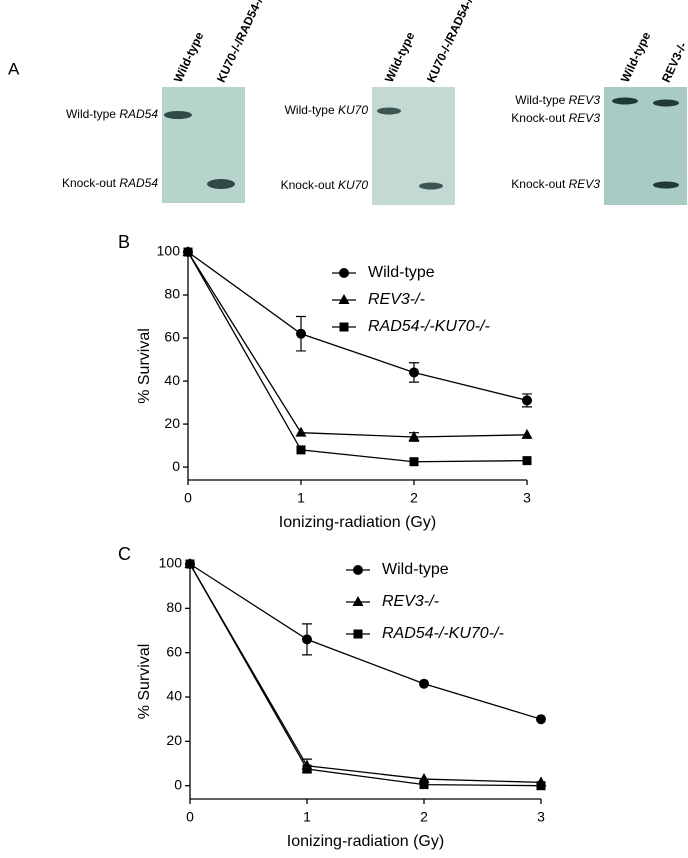 The height and width of the screenshot is (858, 688). I want to click on band-label: Knock-out RAD54, so click(110, 183).